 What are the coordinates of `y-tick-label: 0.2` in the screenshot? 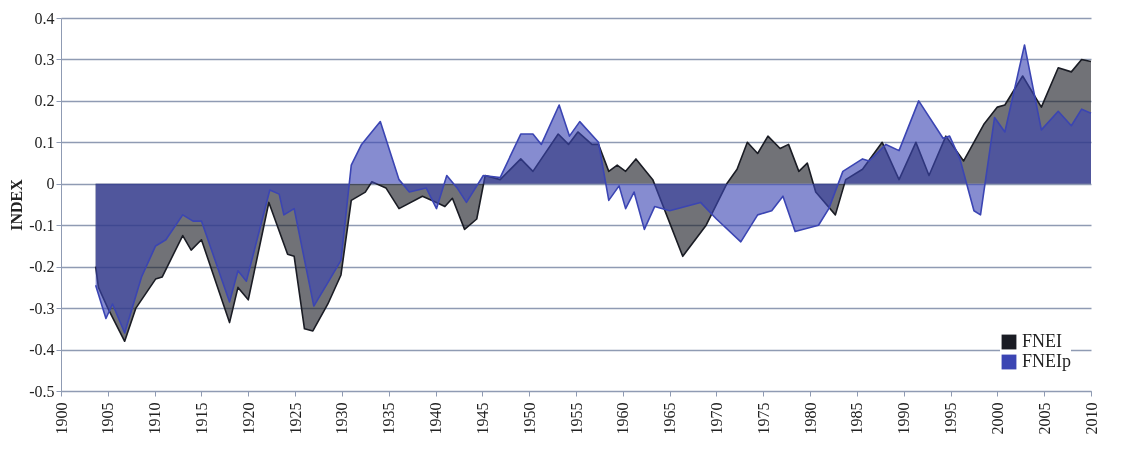 It's located at (44, 101).